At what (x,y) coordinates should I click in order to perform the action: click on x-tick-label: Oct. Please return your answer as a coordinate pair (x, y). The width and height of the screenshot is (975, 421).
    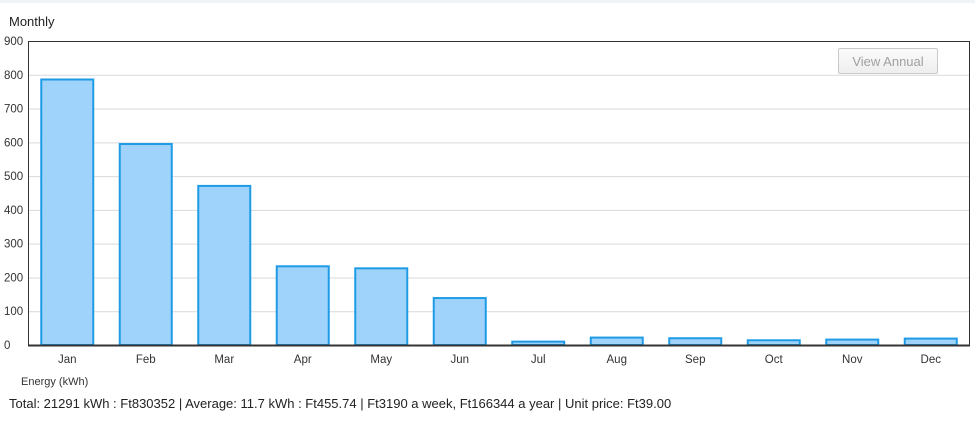
    Looking at the image, I should click on (774, 360).